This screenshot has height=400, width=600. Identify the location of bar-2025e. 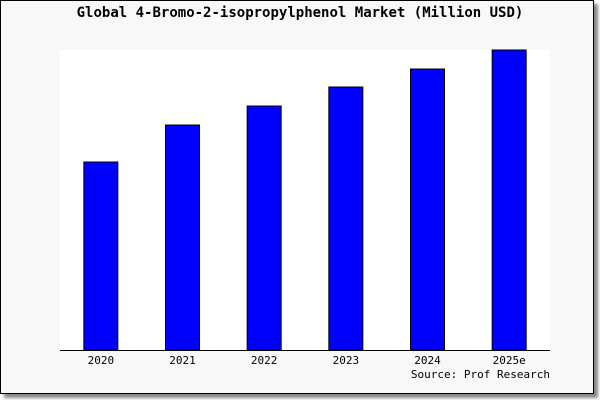
(509, 200).